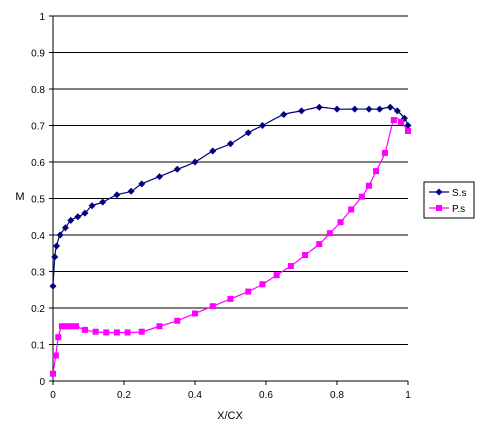 Image resolution: width=484 pixels, height=429 pixels. What do you see at coordinates (458, 209) in the screenshot?
I see `legend-label: P.s` at bounding box center [458, 209].